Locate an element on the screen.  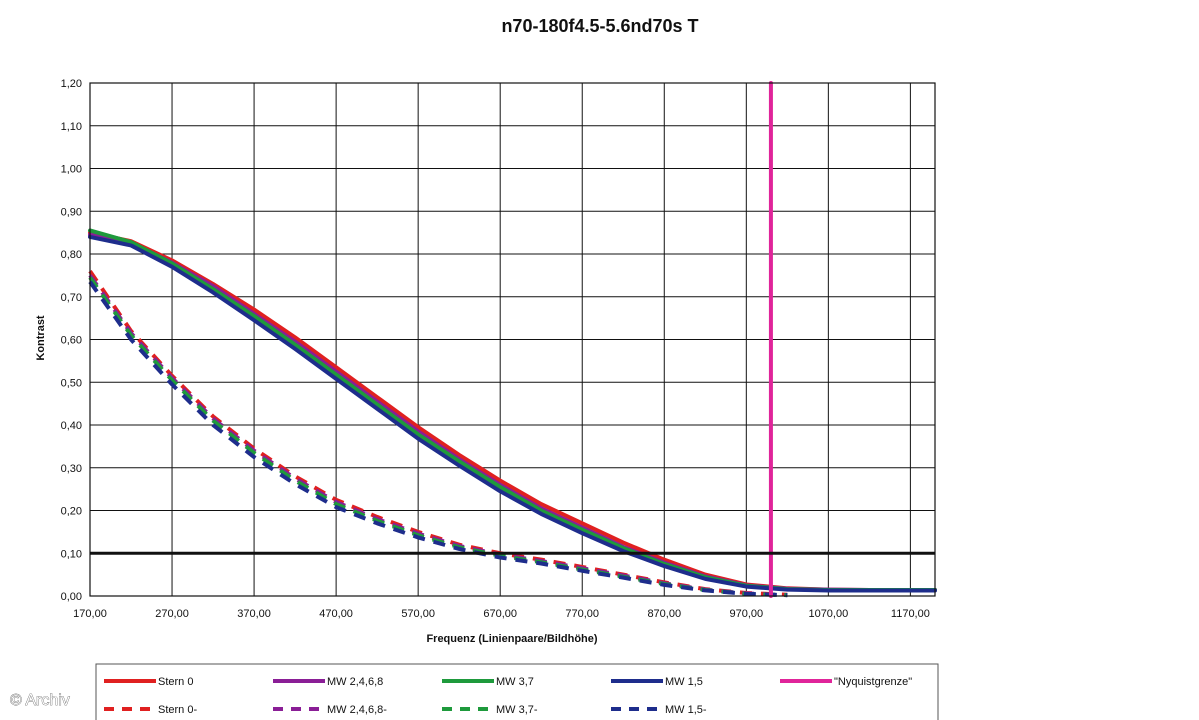
x-tick-label: 1070,00 is located at coordinates (828, 614).